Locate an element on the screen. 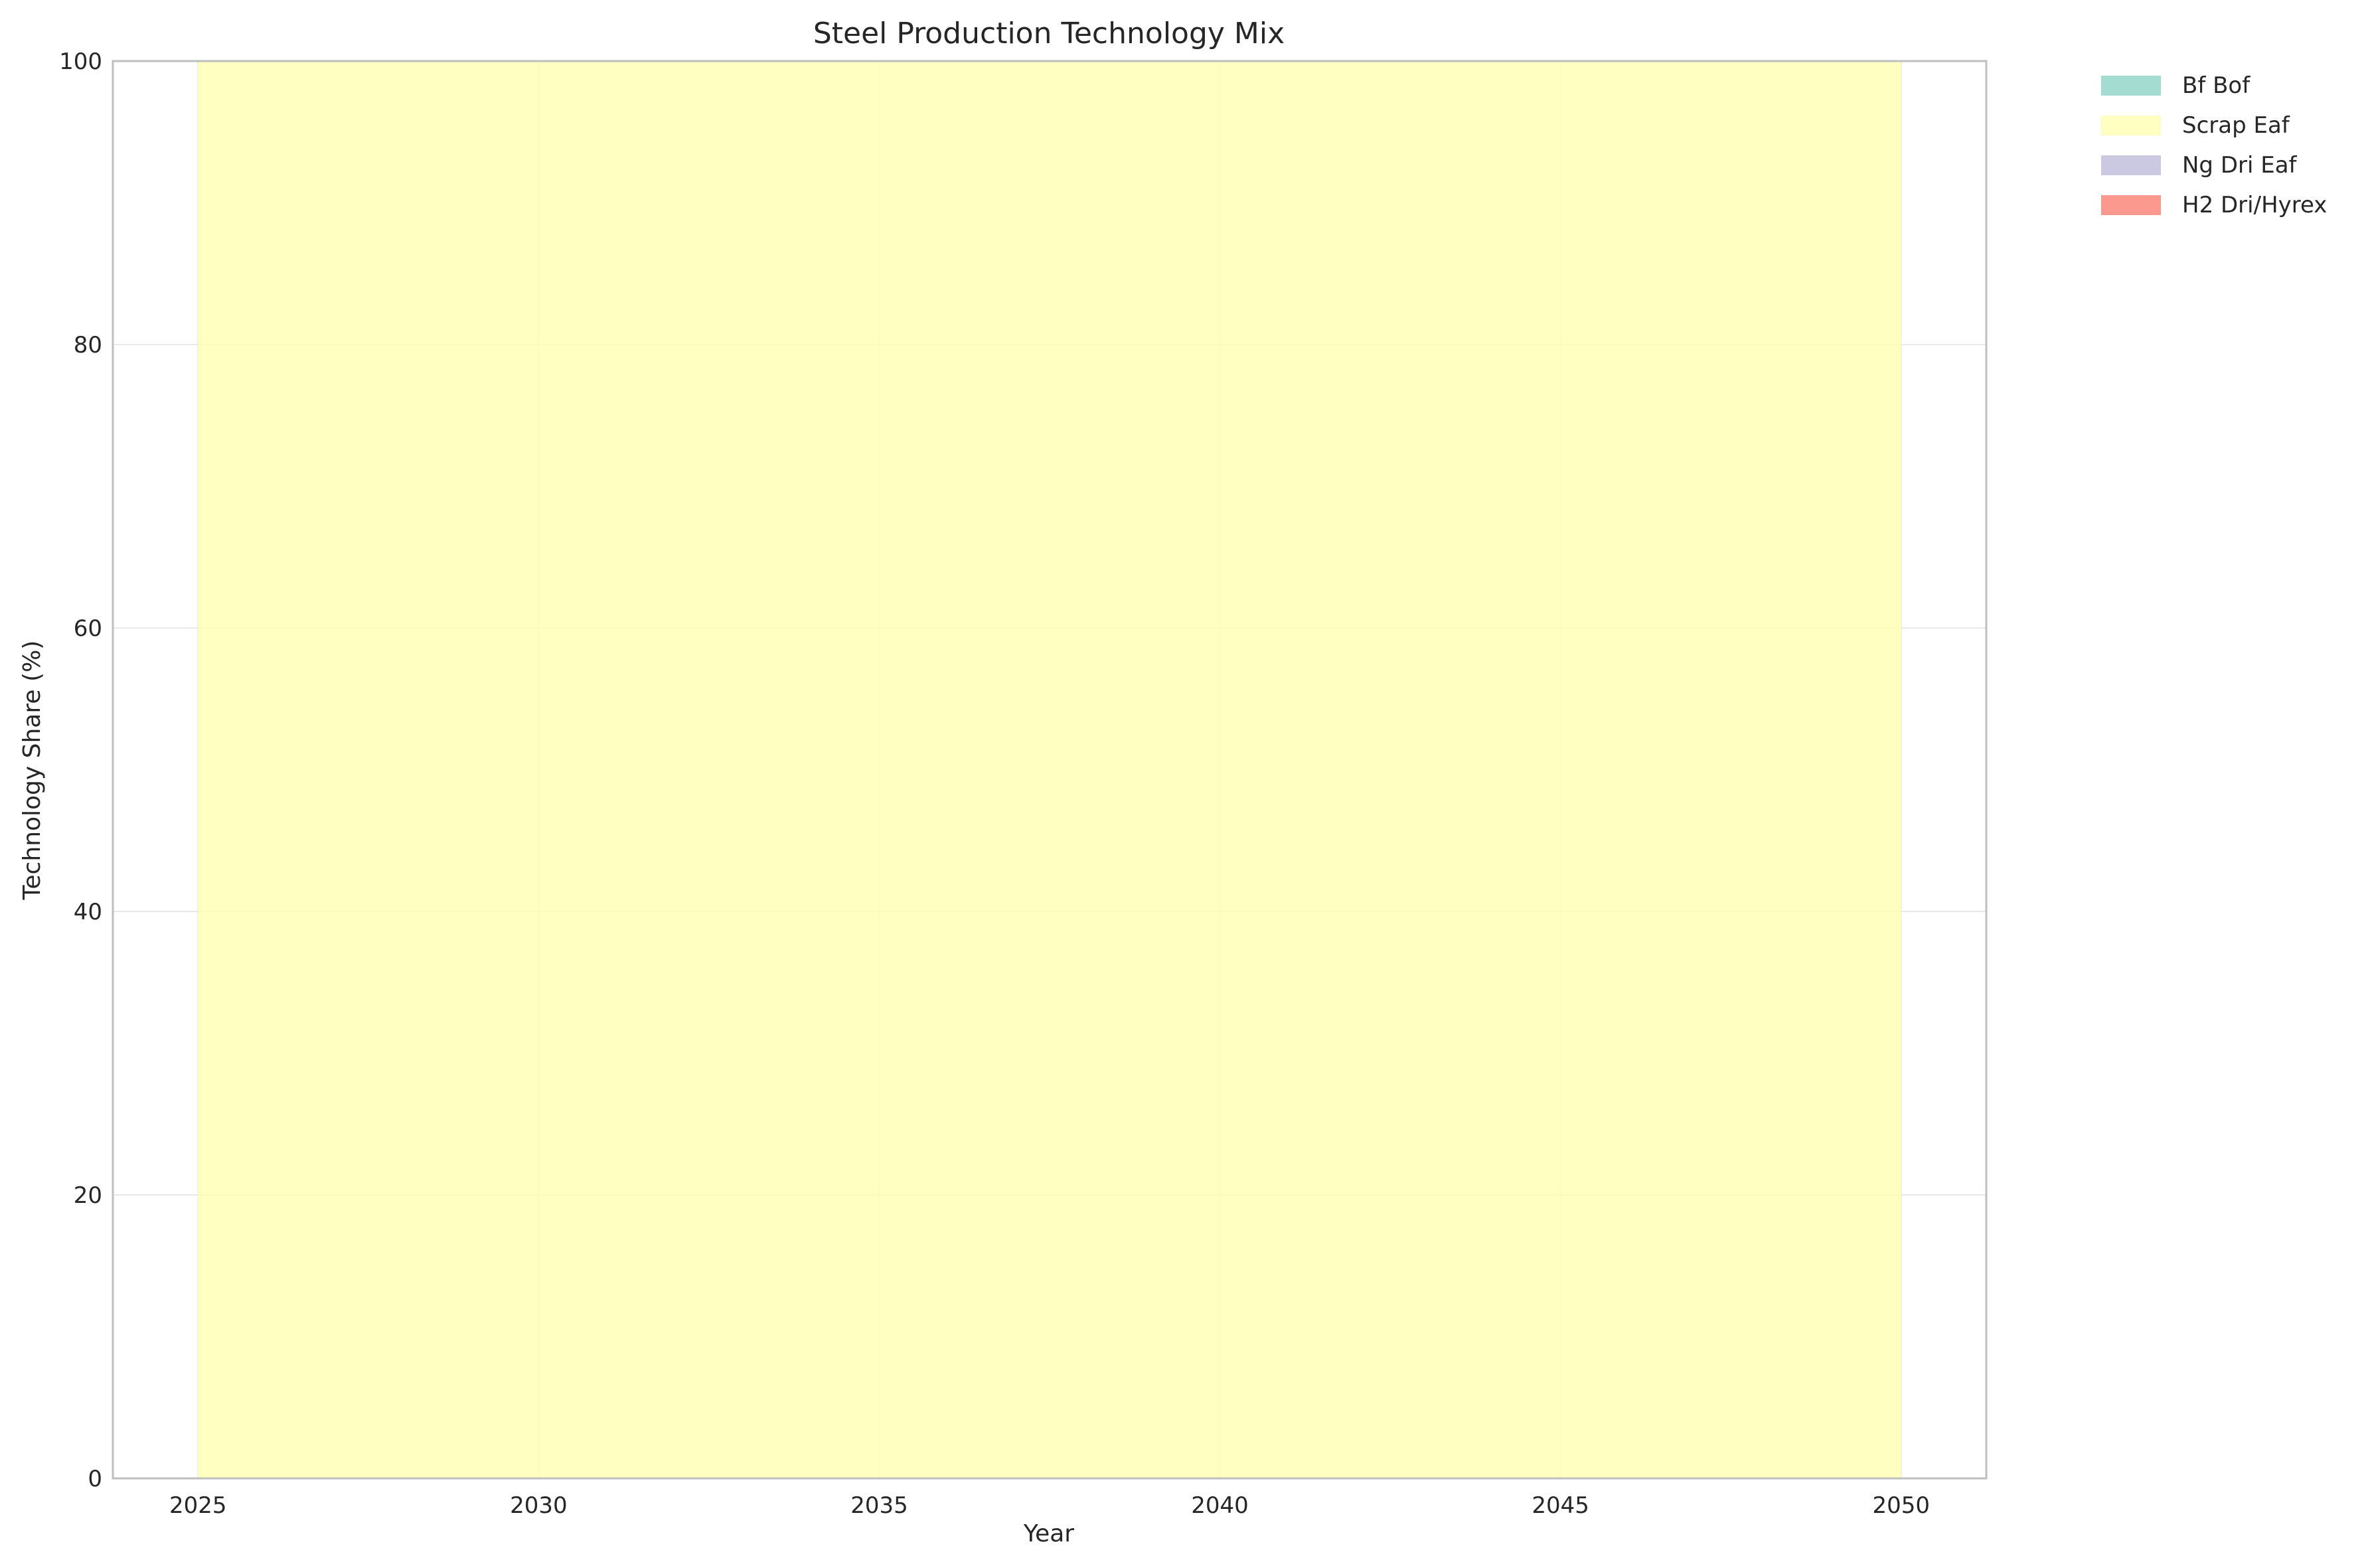 The height and width of the screenshot is (1568, 2368). y-tick-label-0: 0 is located at coordinates (95, 1479).